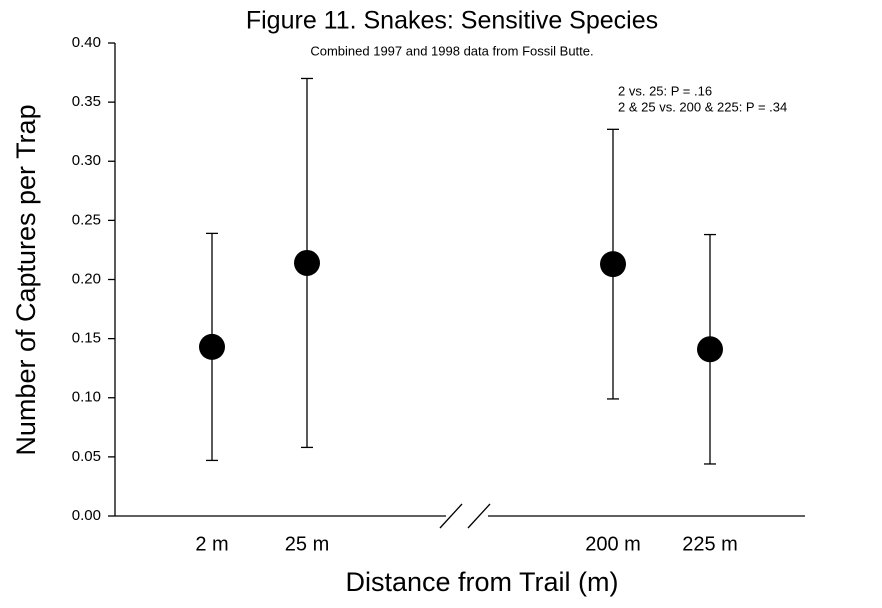 Image resolution: width=882 pixels, height=608 pixels. I want to click on axis-break-gap, so click(467, 516).